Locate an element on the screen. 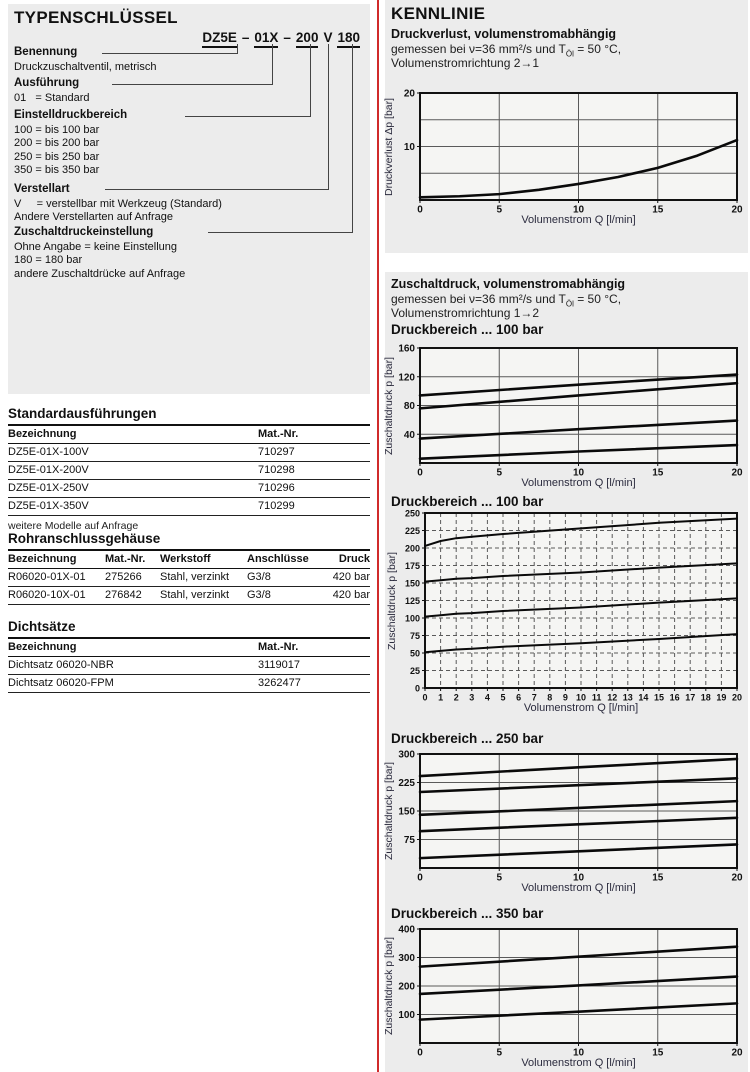  svg-text: 7 is located at coordinates (534, 698).